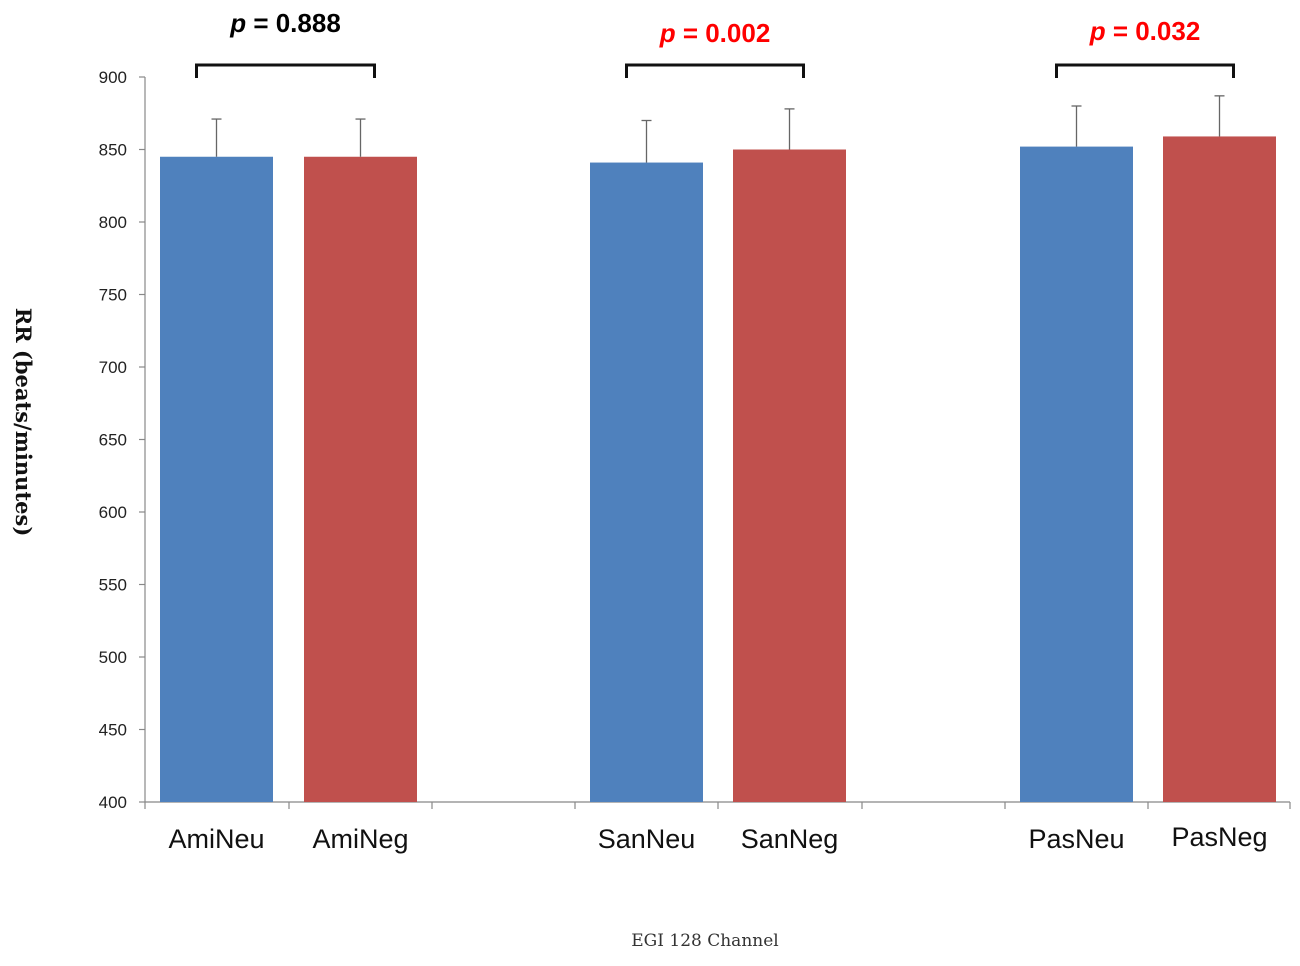 This screenshot has height=966, width=1300. Describe the element at coordinates (113, 295) in the screenshot. I see `y-tick-label: 750` at that location.